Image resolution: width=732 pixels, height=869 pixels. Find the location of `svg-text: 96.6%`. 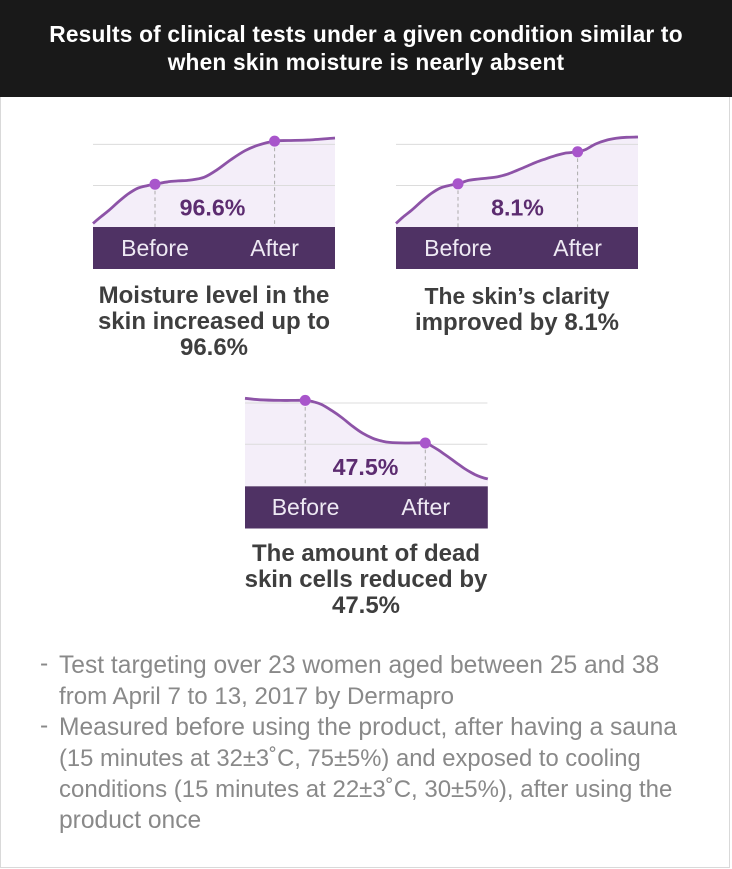

svg-text: 96.6% is located at coordinates (213, 208).